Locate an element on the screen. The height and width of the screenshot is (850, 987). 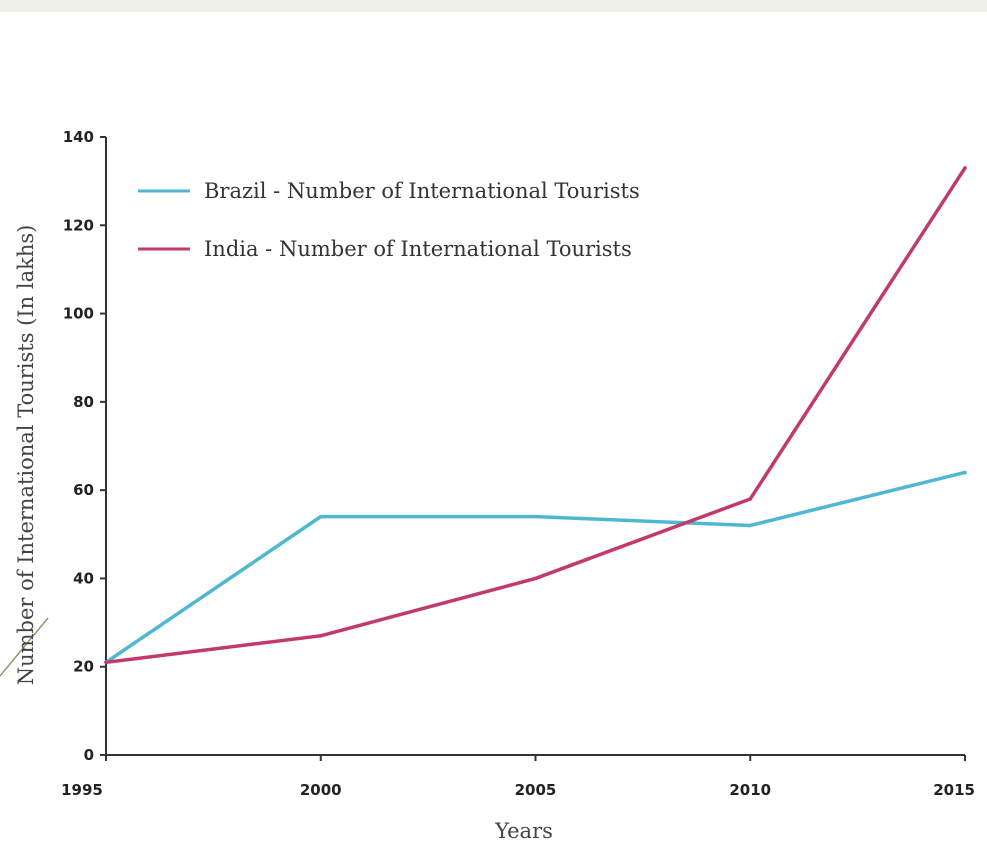
y-tick-label: 100 is located at coordinates (78, 314).